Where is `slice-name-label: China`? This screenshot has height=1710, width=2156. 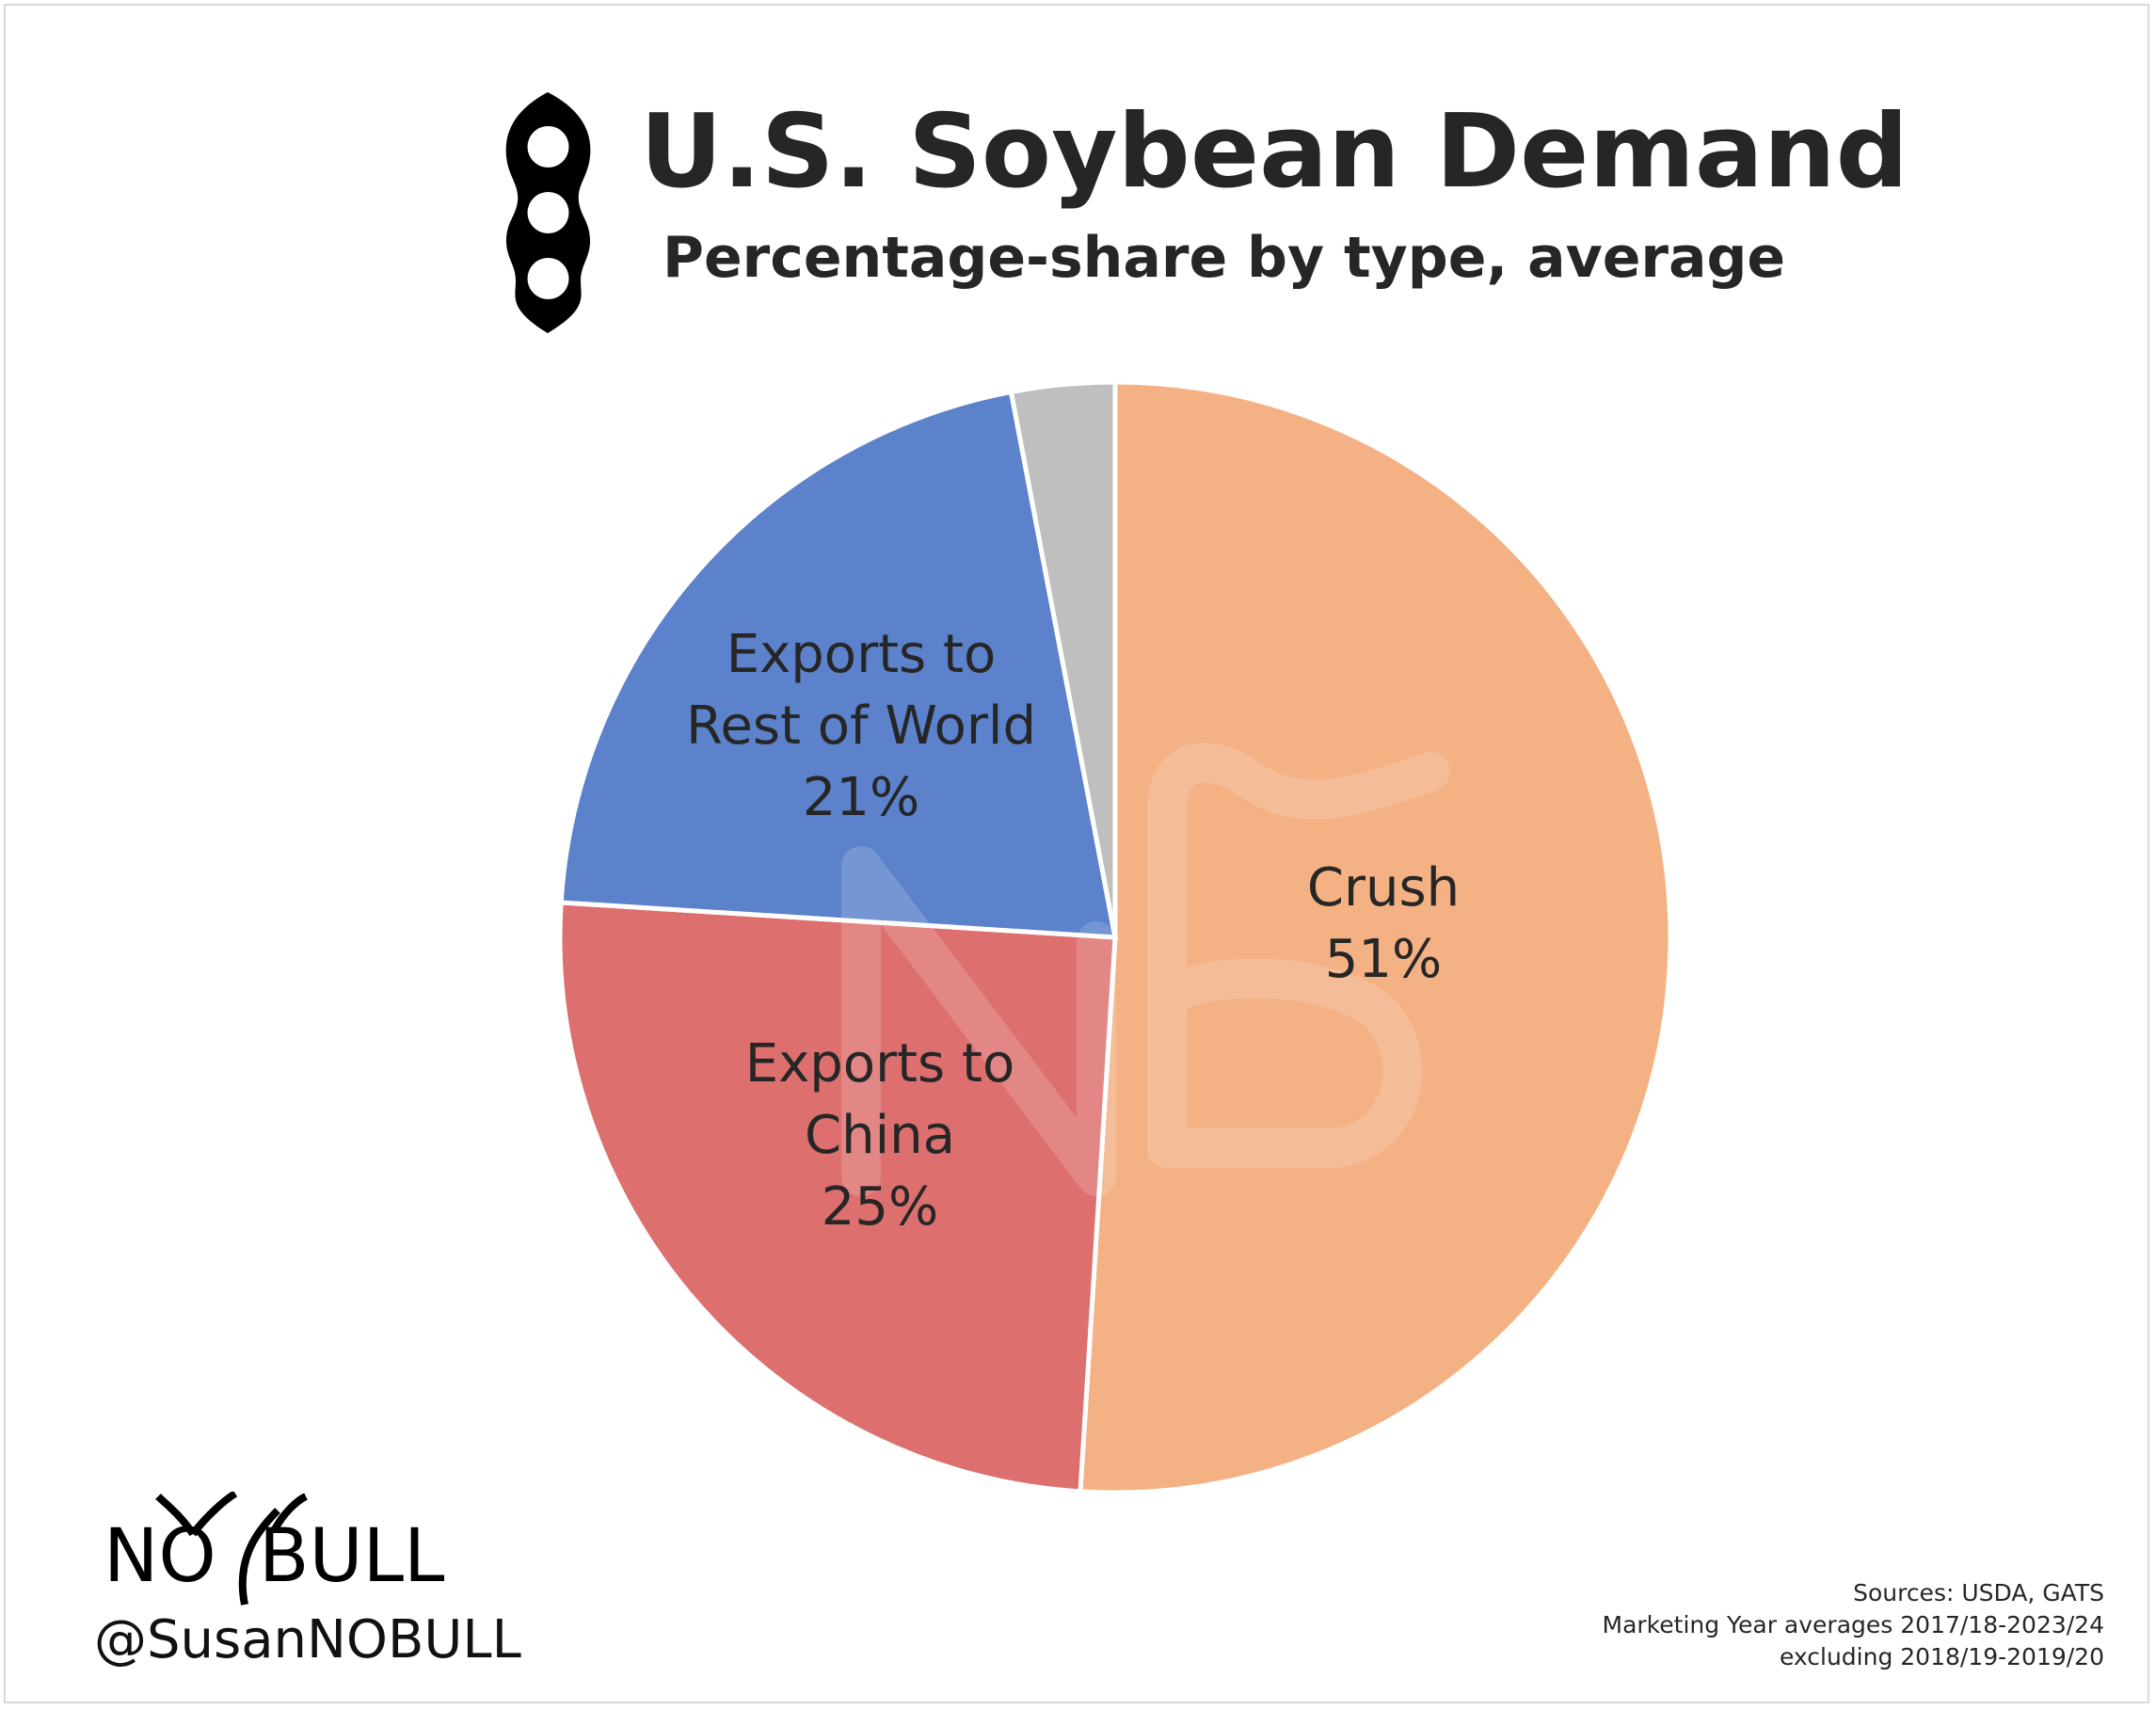
slice-name-label: China is located at coordinates (880, 1135).